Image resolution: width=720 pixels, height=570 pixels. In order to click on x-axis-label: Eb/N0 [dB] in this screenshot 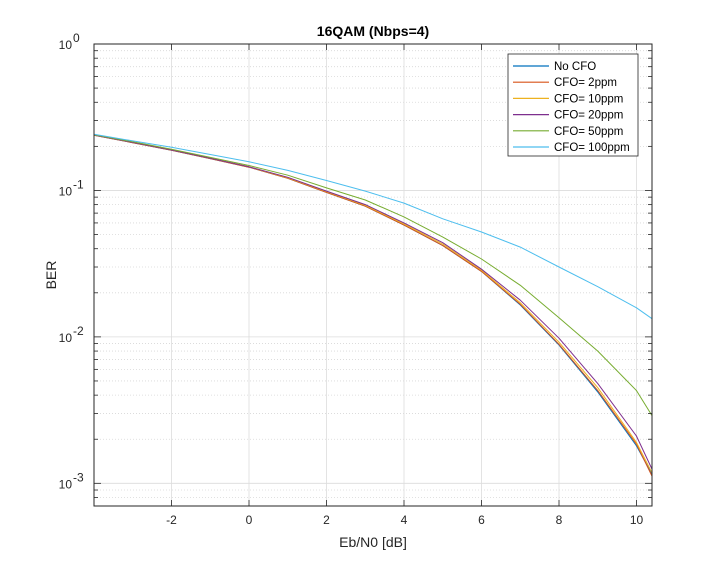, I will do `click(373, 542)`.